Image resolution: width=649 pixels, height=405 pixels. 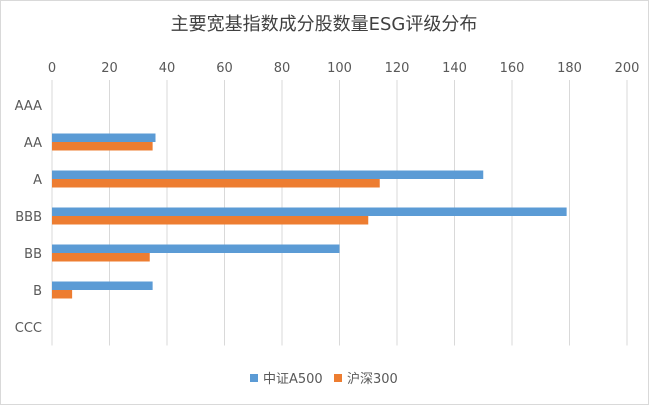 What do you see at coordinates (109, 68) in the screenshot?
I see `x-tick-label: 20` at bounding box center [109, 68].